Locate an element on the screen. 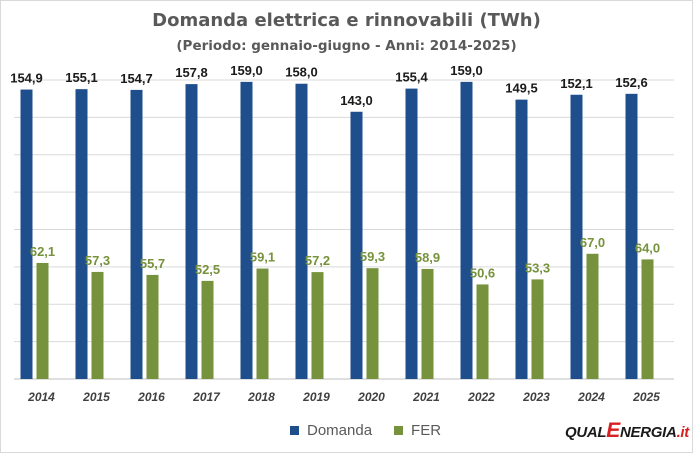 This screenshot has width=693, height=453. data-label-fer-2021: 58,9 is located at coordinates (427, 257).